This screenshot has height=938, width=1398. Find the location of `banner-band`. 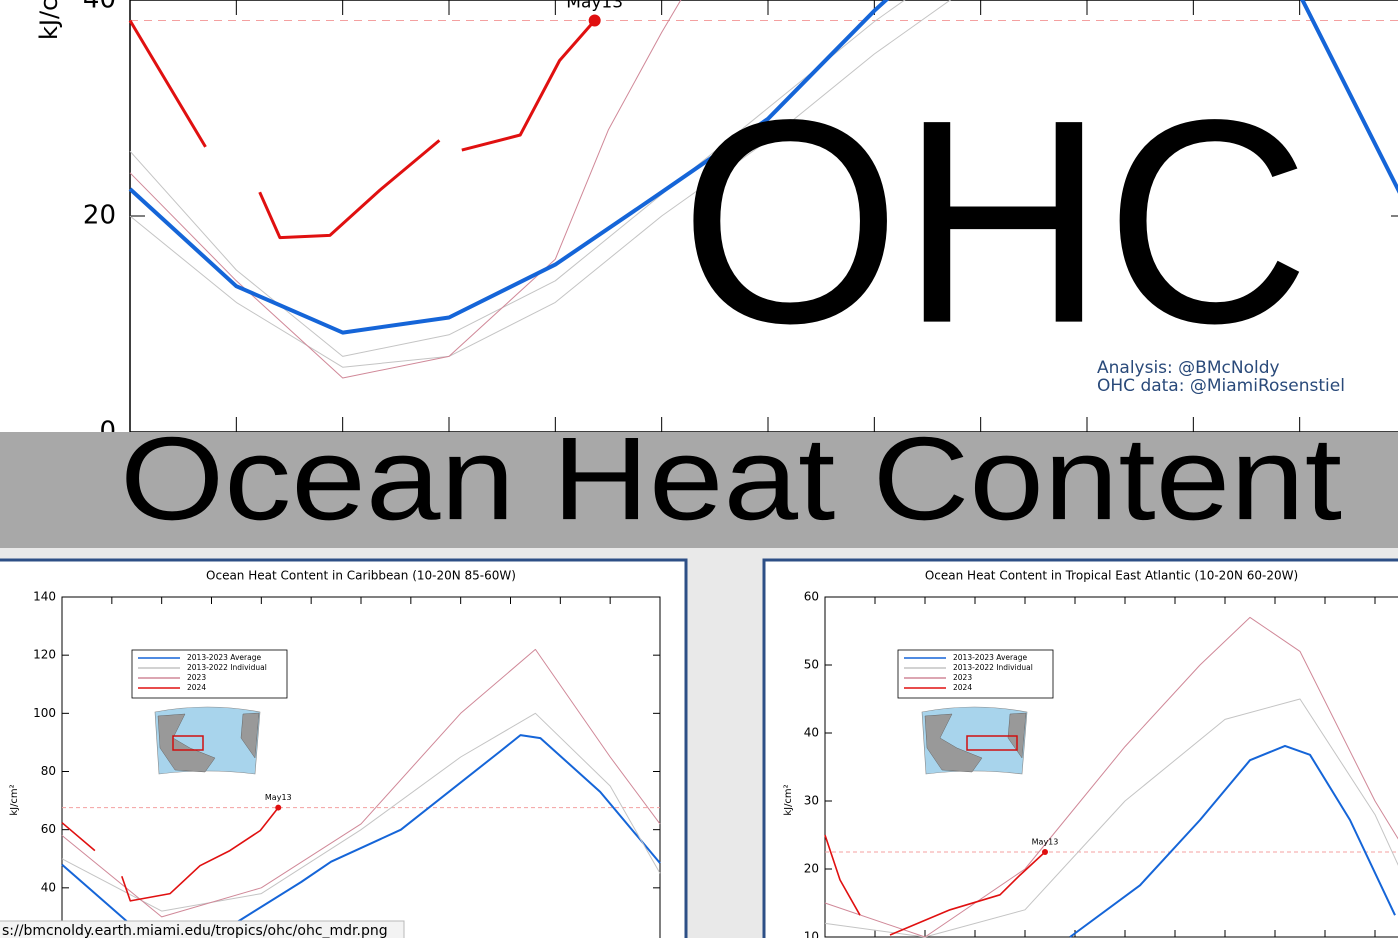

banner-band is located at coordinates (699, 490).